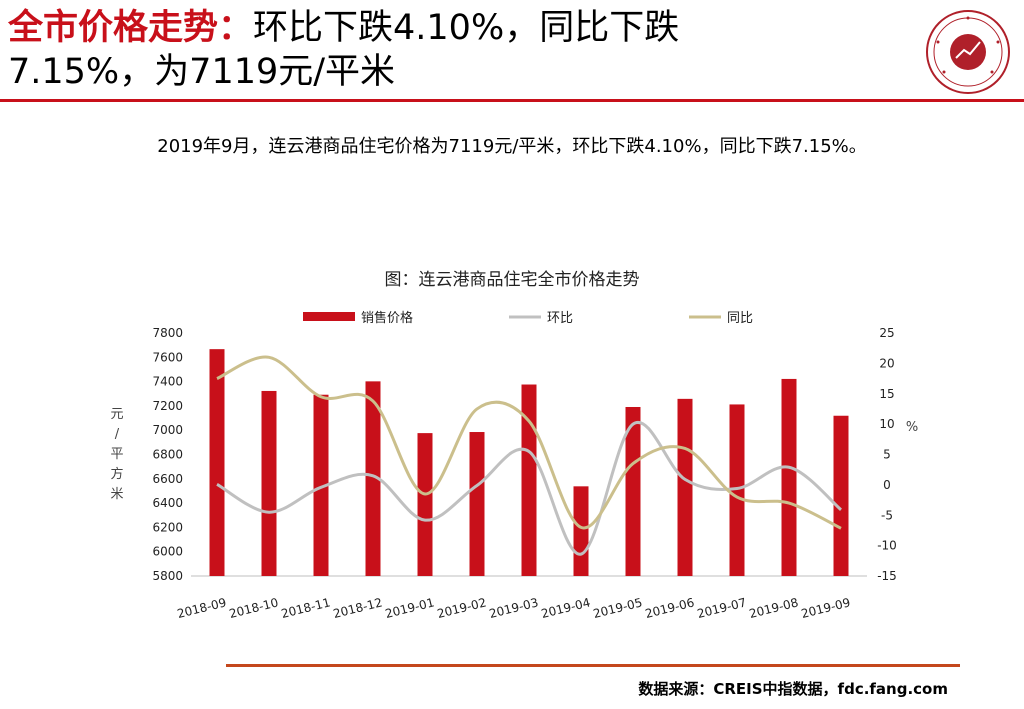 The width and height of the screenshot is (1024, 709). I want to click on title-strong: 全市价格走势：, so click(131, 28).